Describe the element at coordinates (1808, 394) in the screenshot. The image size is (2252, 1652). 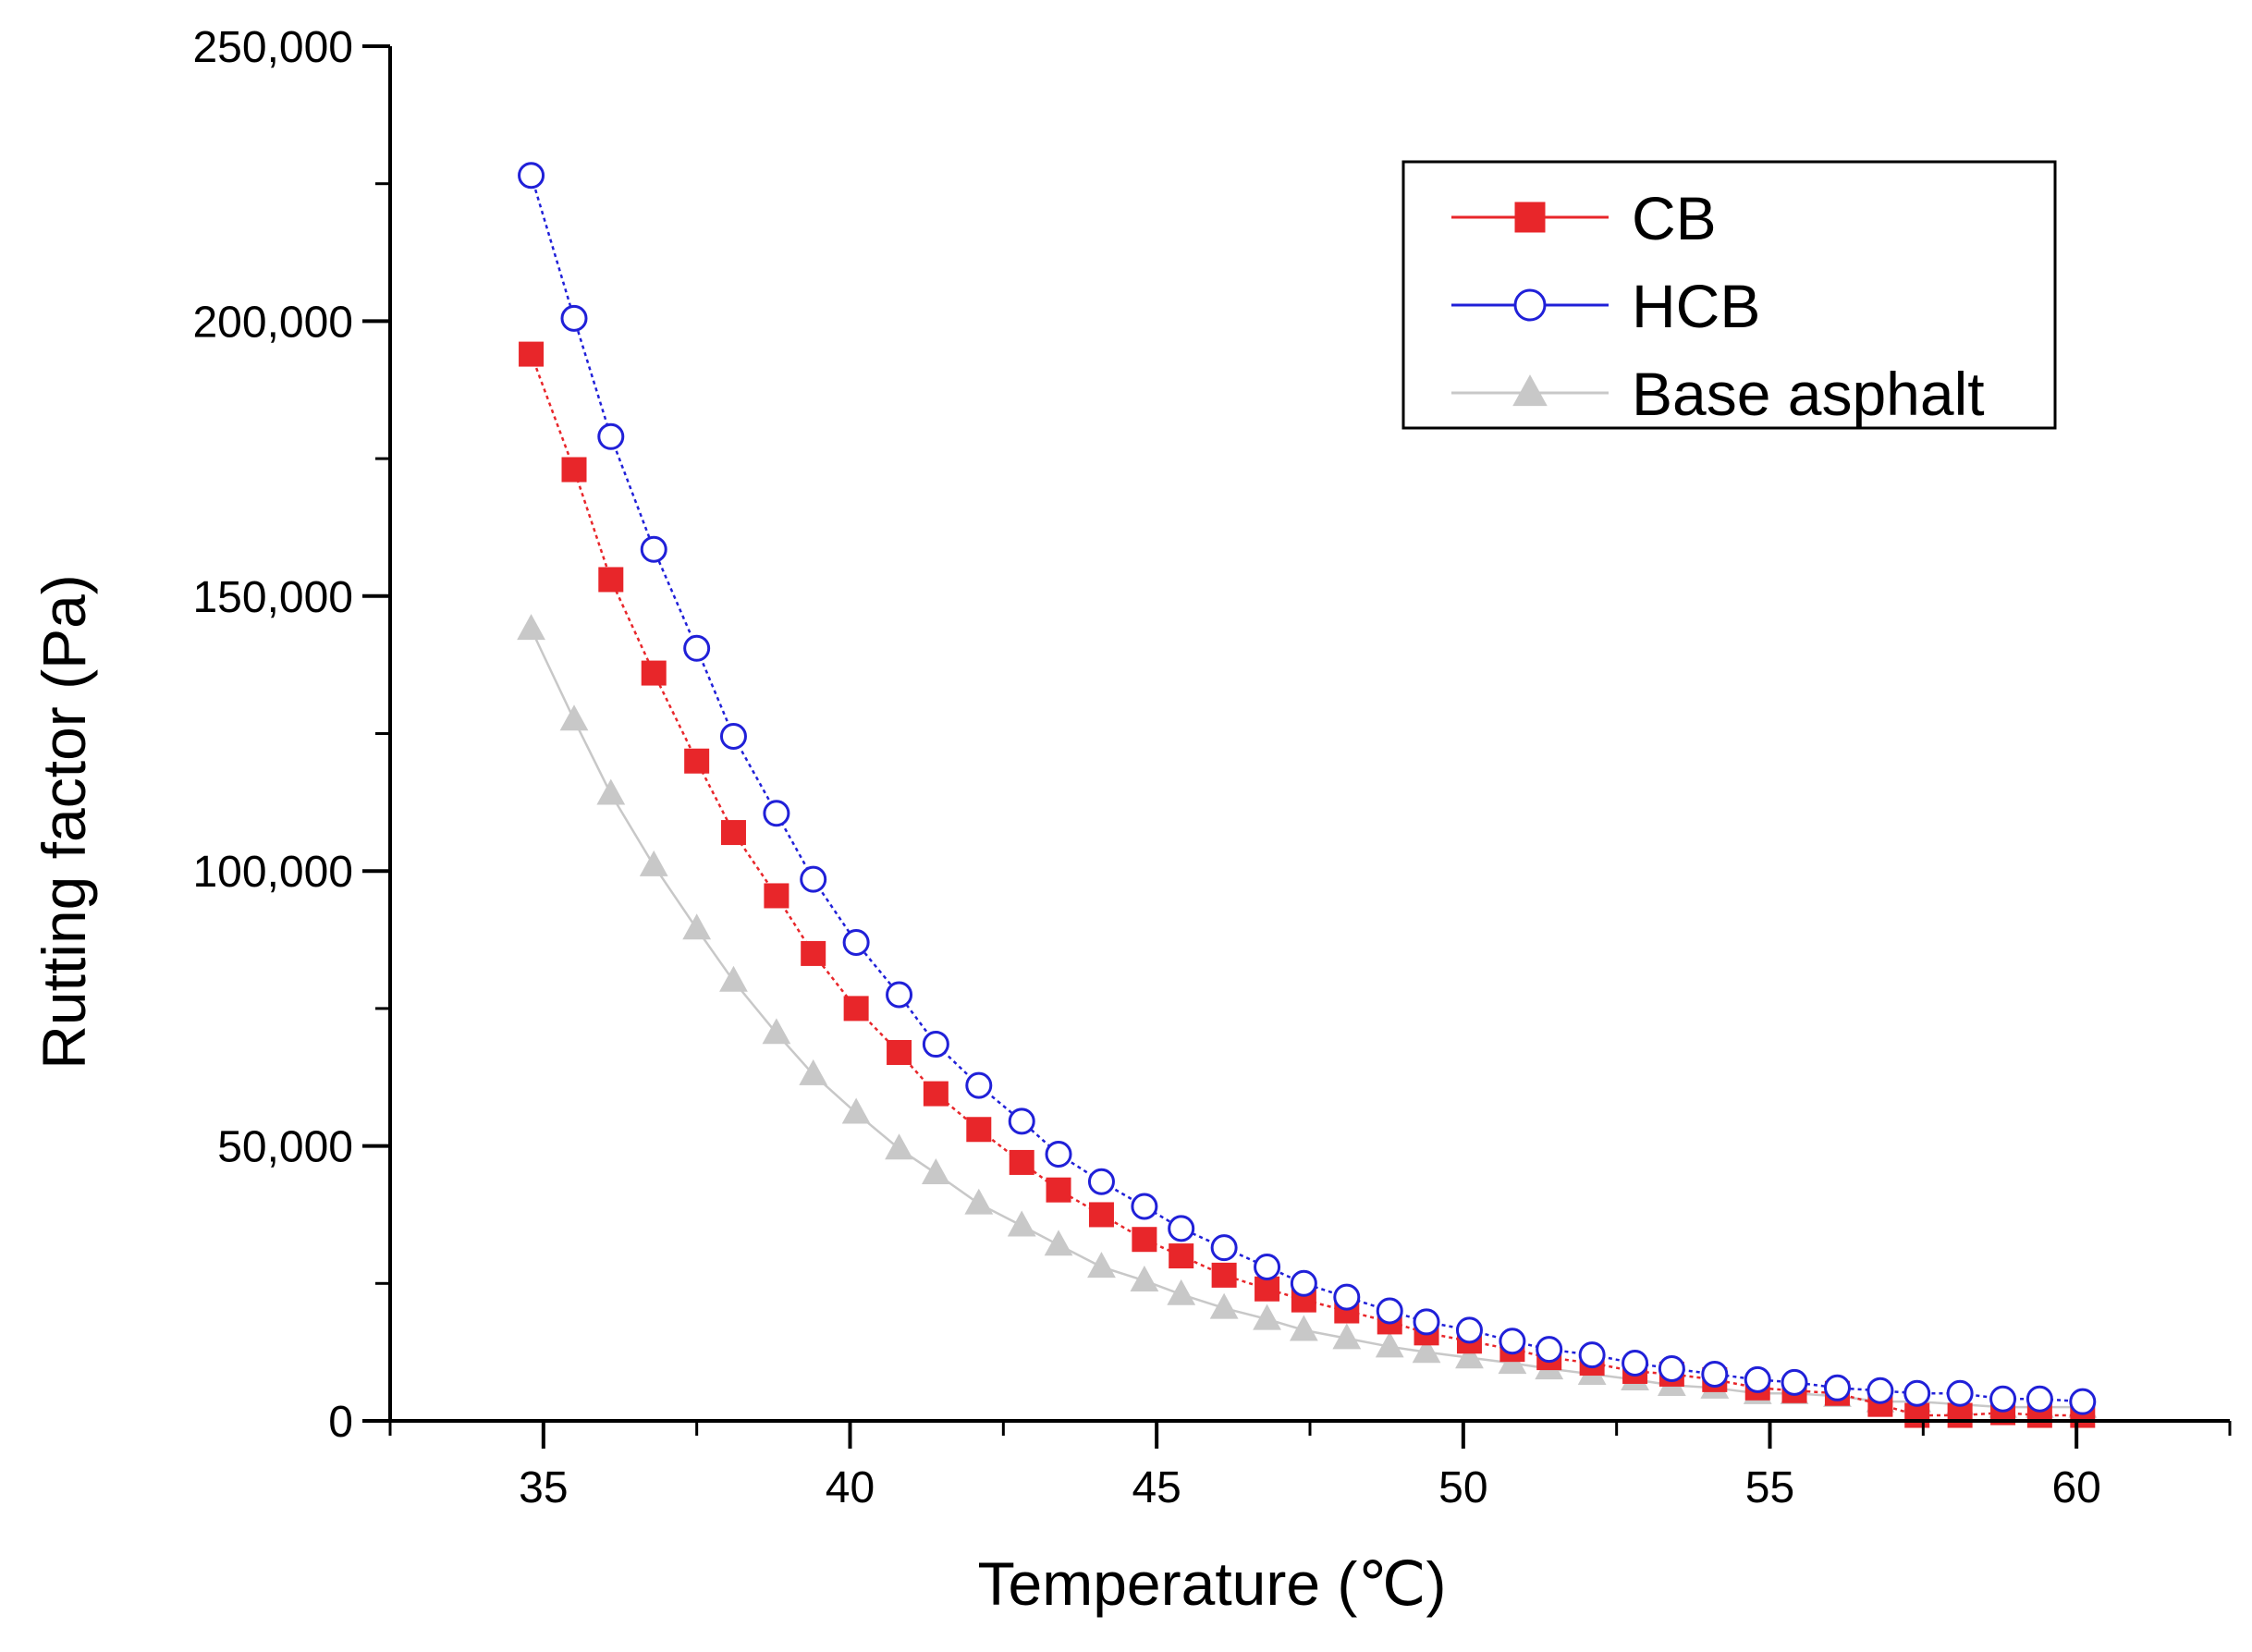
I see `legend-label-base-asphalt: Base asphalt` at that location.